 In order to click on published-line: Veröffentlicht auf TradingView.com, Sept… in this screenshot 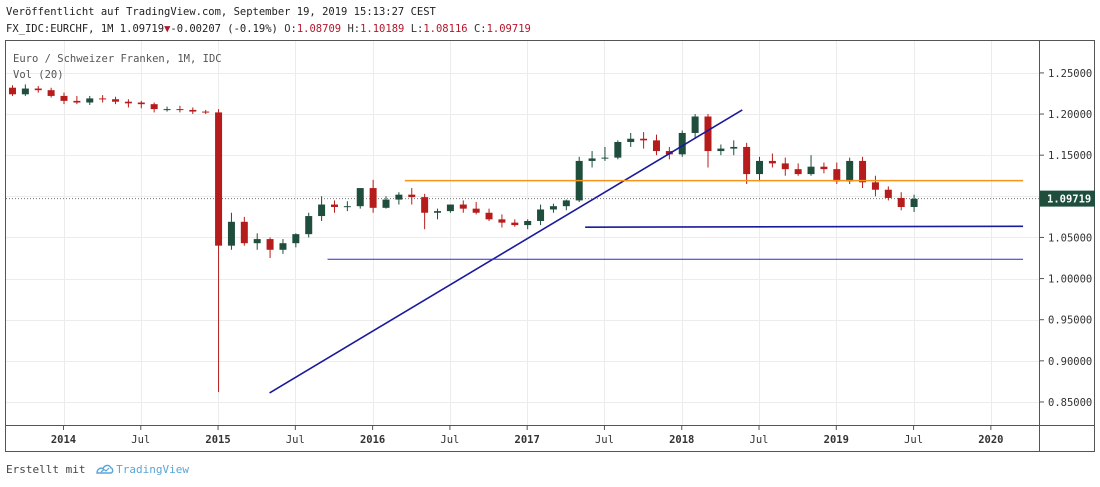, I will do `click(221, 12)`.